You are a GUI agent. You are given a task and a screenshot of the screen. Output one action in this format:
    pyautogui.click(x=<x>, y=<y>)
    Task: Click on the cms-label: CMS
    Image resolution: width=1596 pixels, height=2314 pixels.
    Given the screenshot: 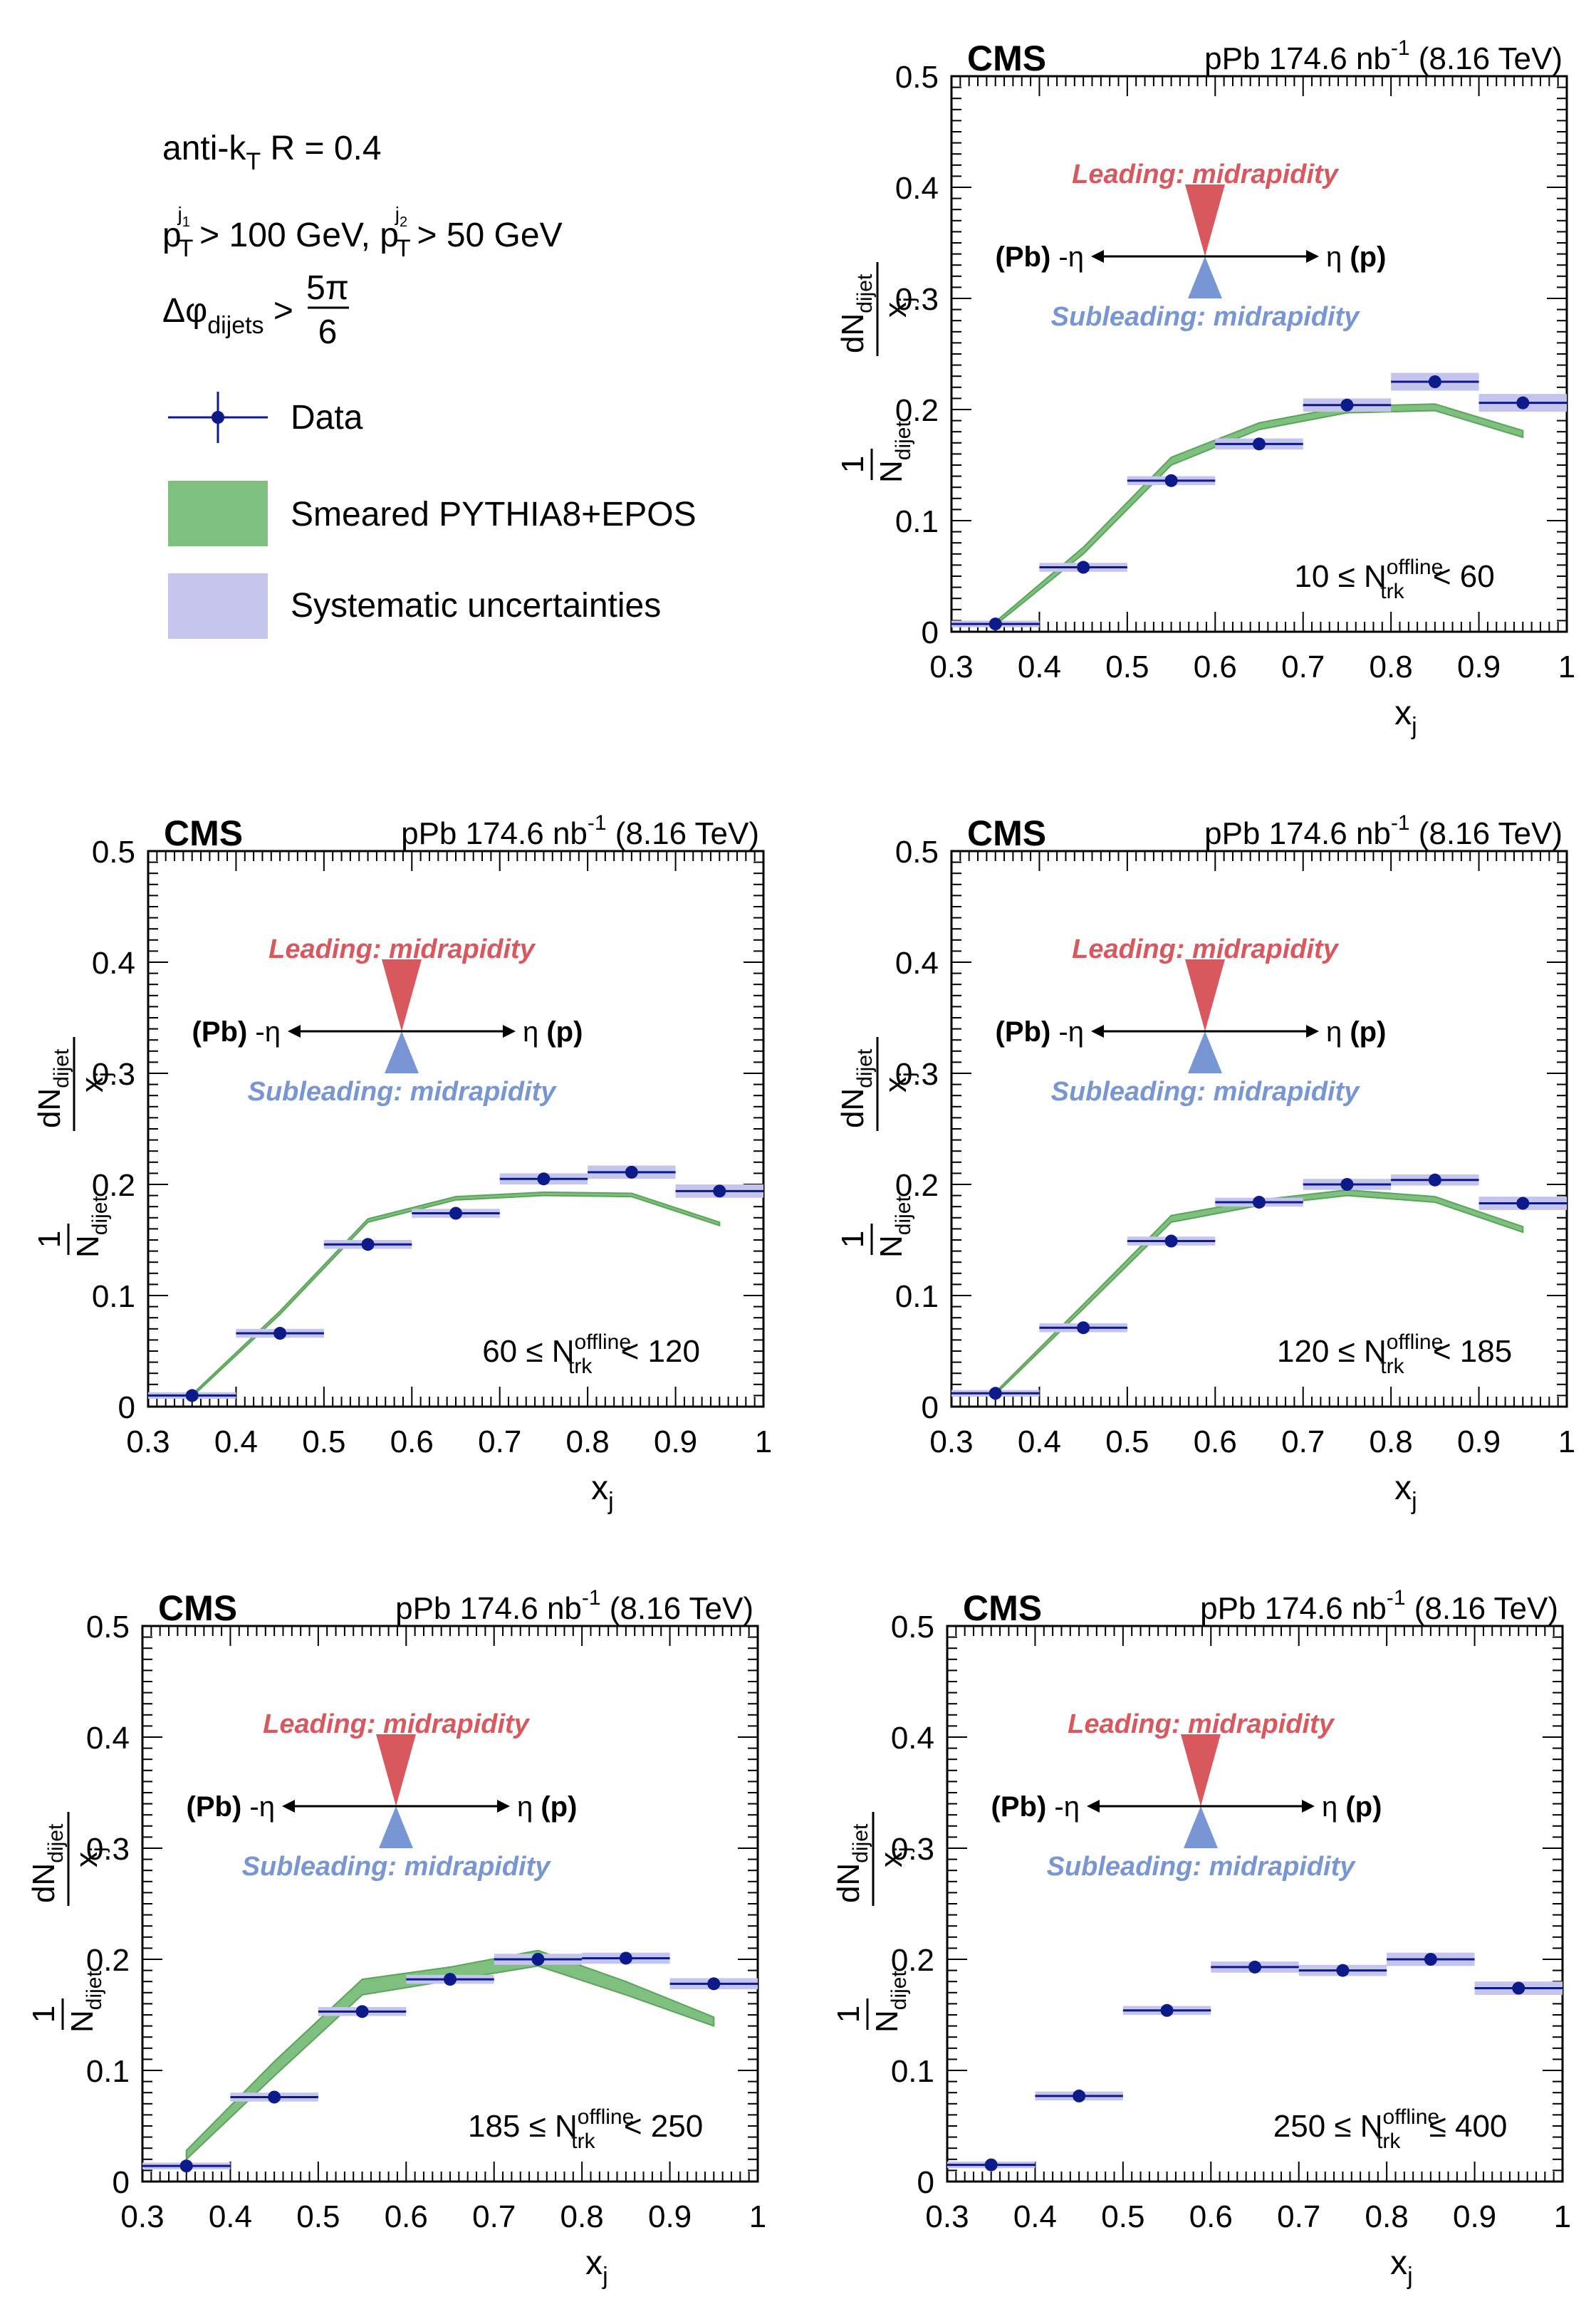 What is the action you would take?
    pyautogui.click(x=1002, y=1608)
    